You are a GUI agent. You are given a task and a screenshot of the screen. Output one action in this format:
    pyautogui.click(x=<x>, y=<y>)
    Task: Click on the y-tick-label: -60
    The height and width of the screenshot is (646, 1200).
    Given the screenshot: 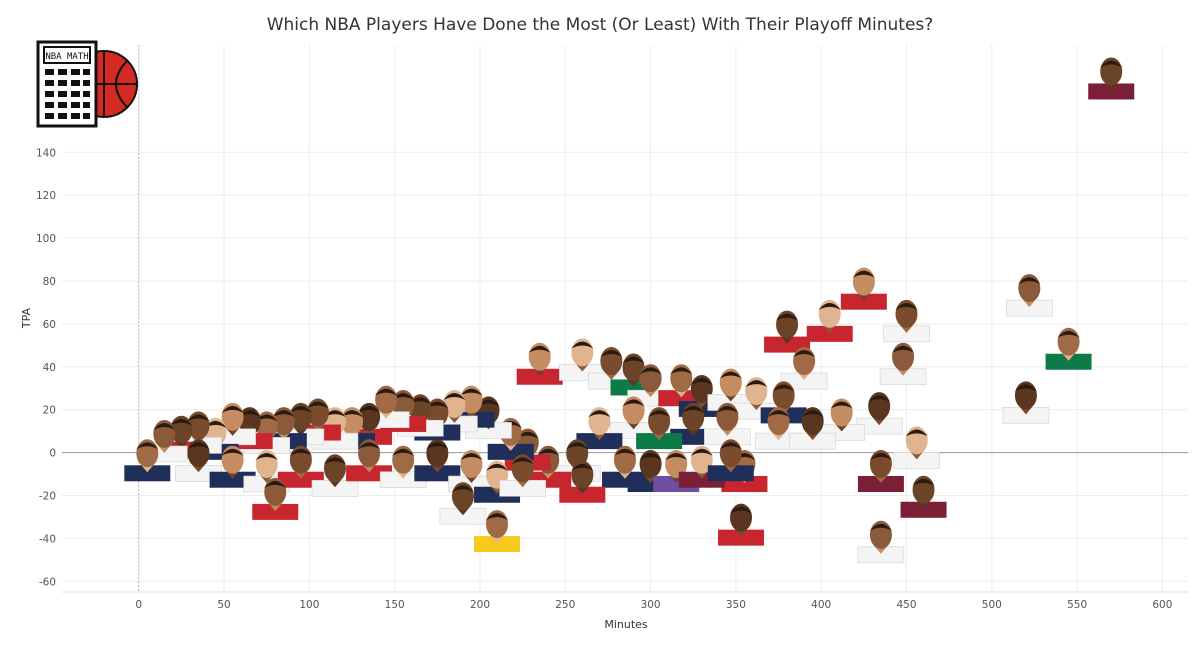 What is the action you would take?
    pyautogui.click(x=47, y=582)
    